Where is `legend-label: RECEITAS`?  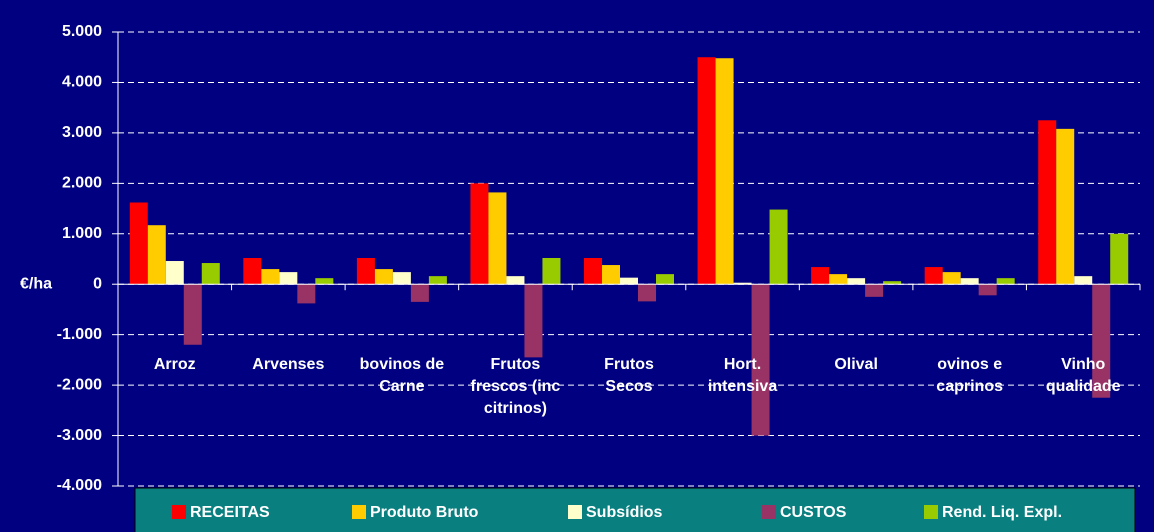 legend-label: RECEITAS is located at coordinates (230, 512).